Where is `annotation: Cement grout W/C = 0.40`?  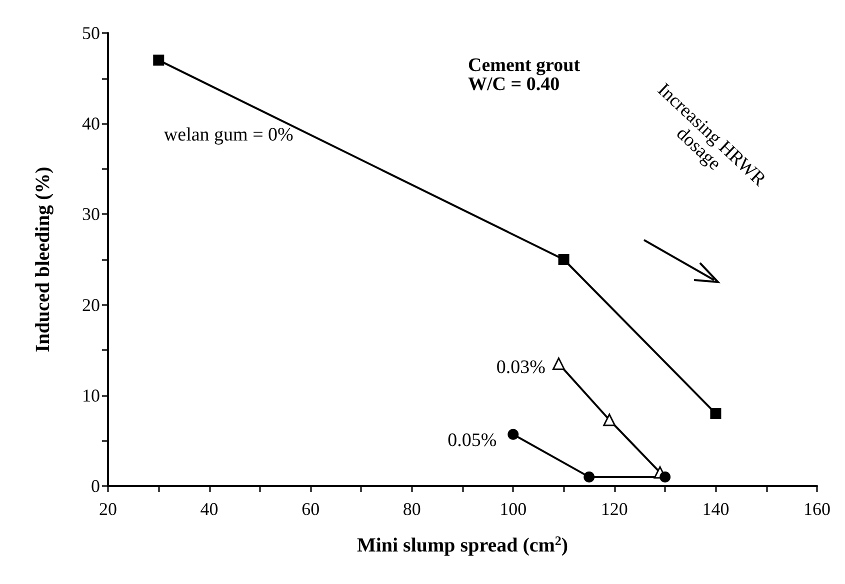
annotation: Cement grout W/C = 0.40 is located at coordinates (524, 75).